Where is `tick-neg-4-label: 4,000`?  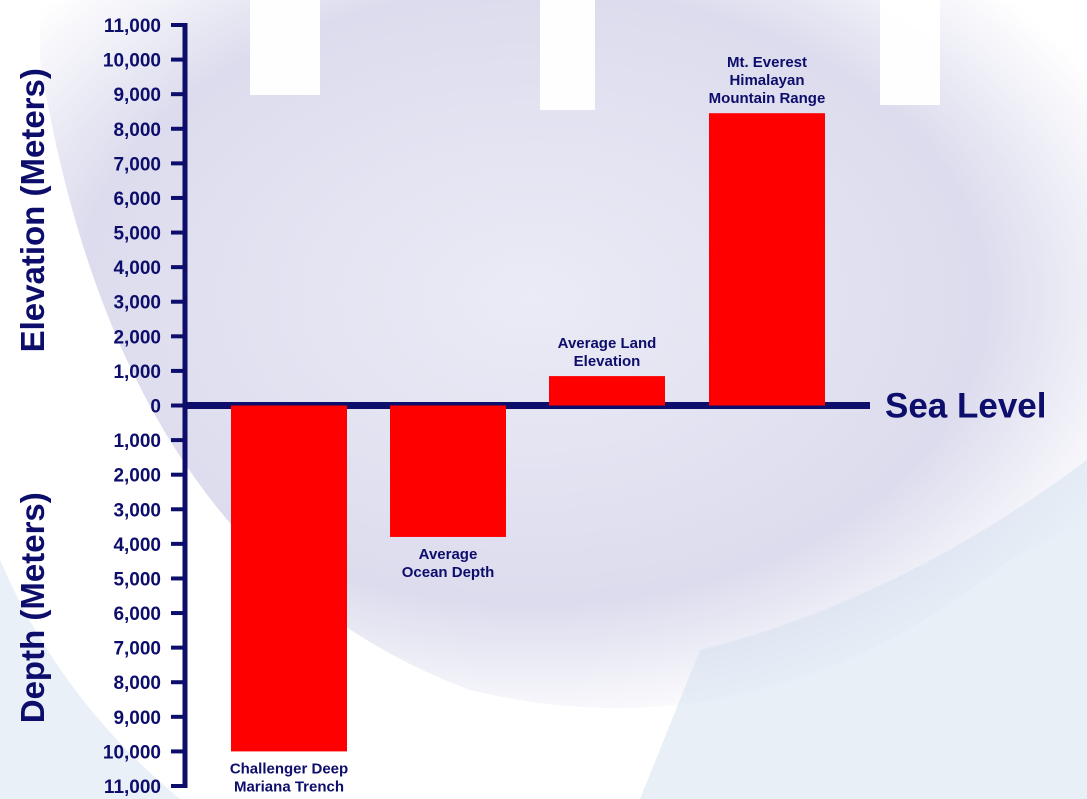
tick-neg-4-label: 4,000 is located at coordinates (137, 545).